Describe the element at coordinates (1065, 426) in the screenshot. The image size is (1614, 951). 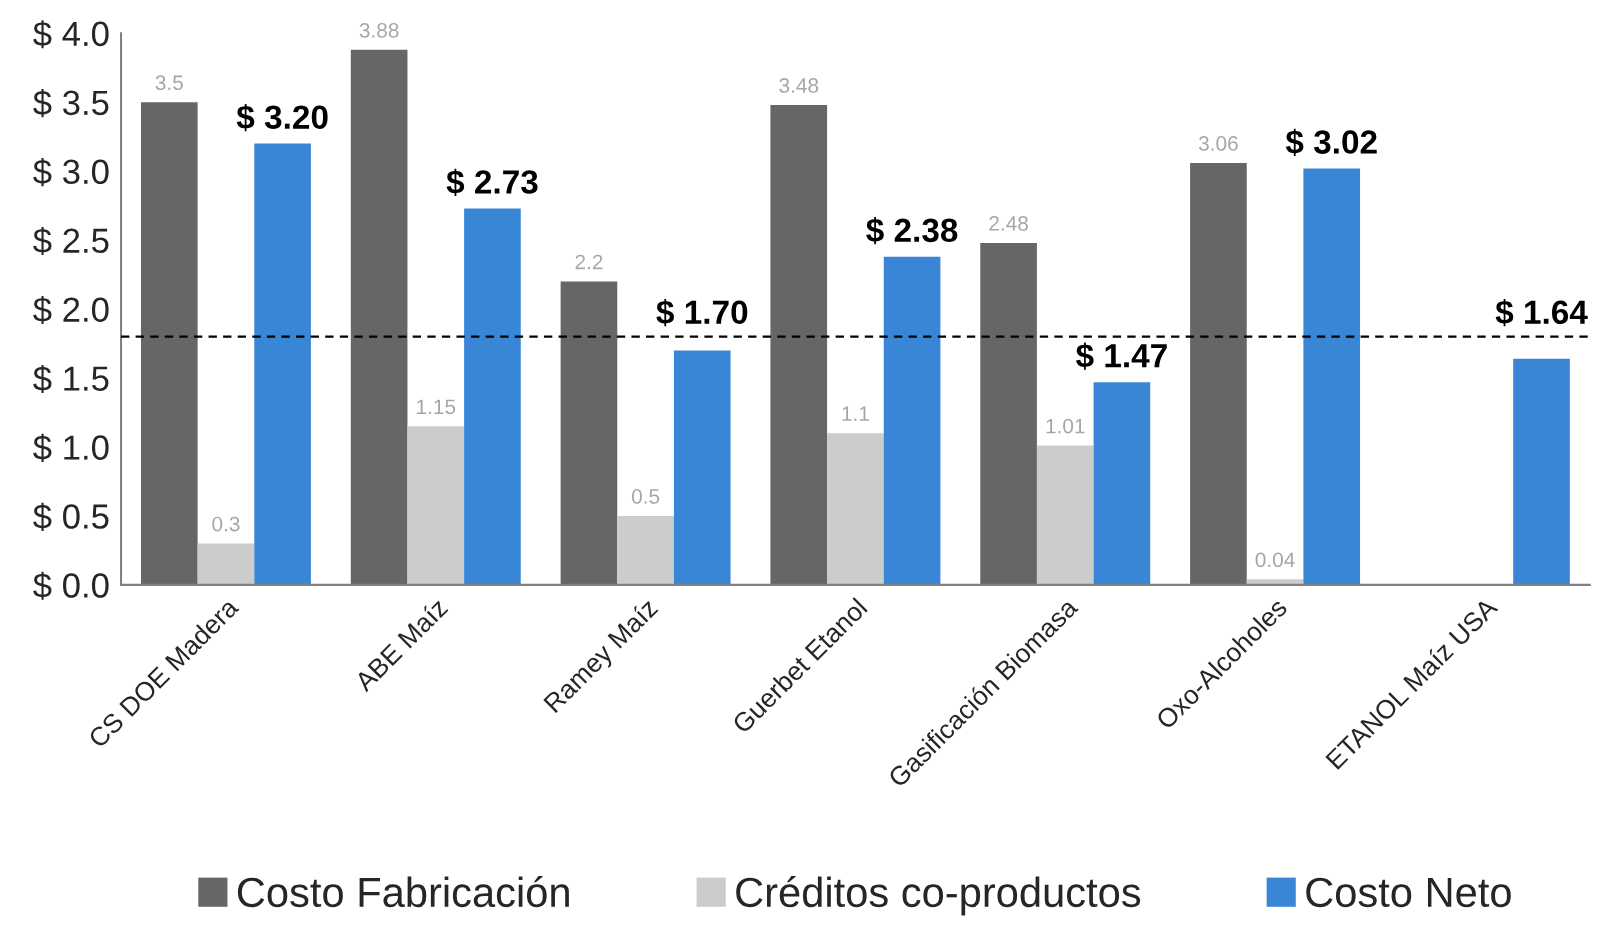
I see `data-label: 1.01` at that location.